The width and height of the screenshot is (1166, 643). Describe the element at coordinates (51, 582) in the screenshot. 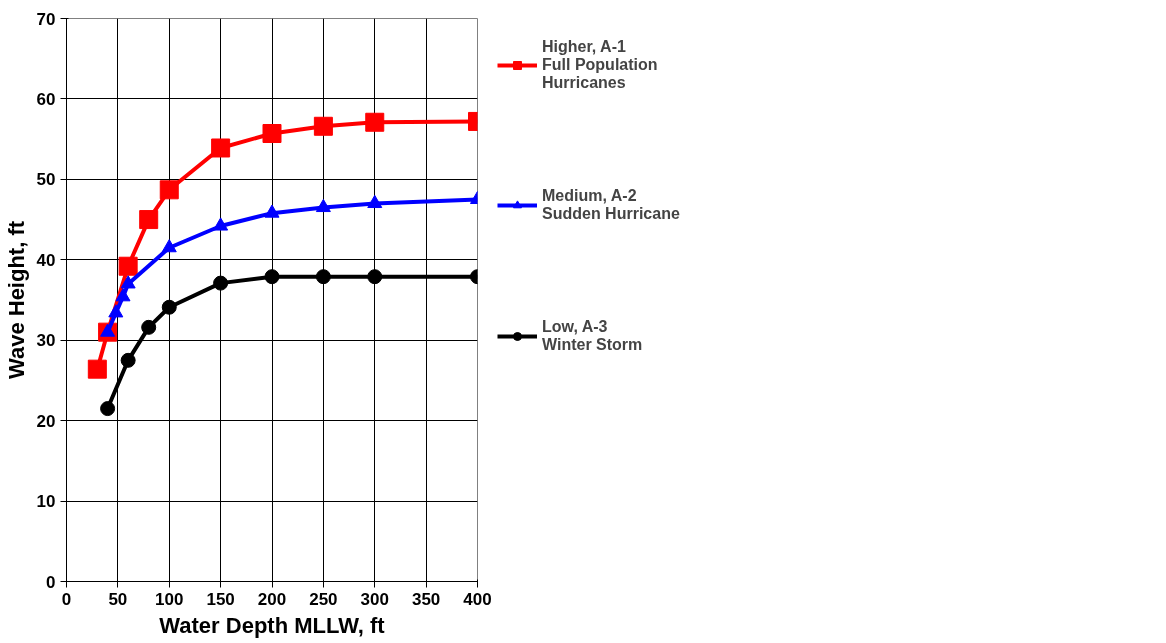

I see `y-tick-label: 0` at that location.